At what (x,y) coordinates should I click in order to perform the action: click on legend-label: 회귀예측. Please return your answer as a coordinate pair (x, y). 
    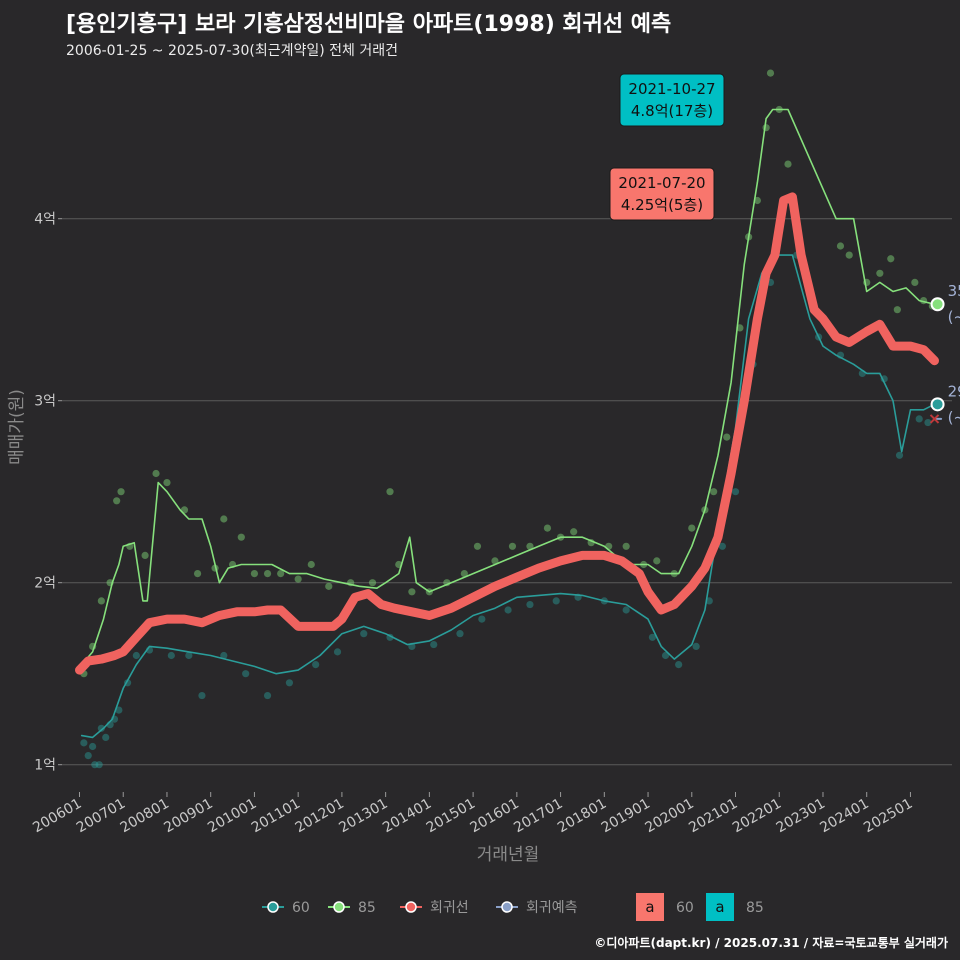
    Looking at the image, I should click on (552, 908).